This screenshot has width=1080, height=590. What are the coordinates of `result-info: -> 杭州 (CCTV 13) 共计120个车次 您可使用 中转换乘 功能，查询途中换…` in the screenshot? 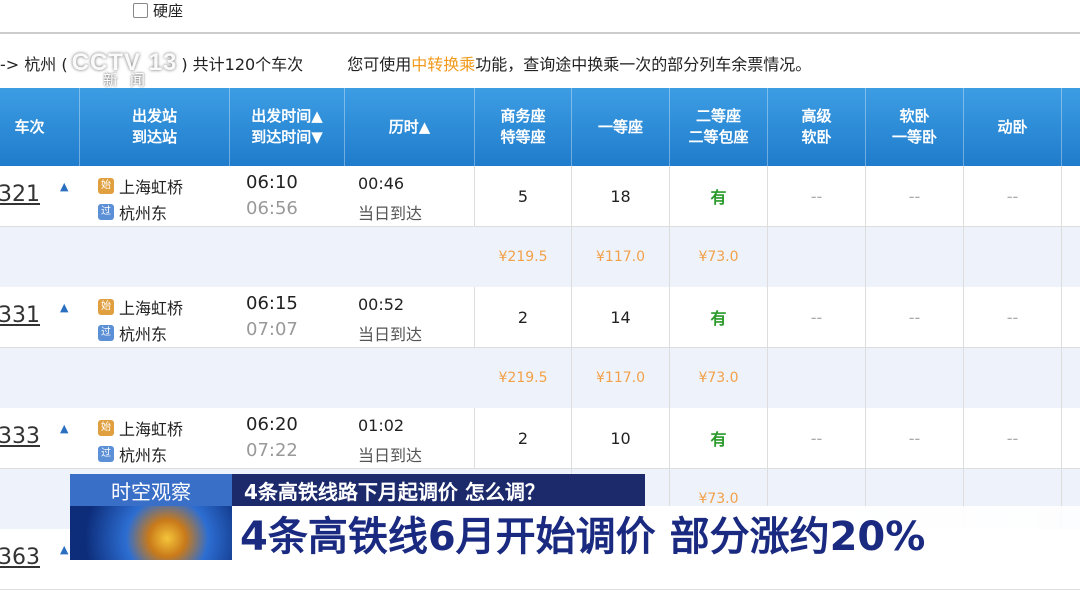 It's located at (406, 62).